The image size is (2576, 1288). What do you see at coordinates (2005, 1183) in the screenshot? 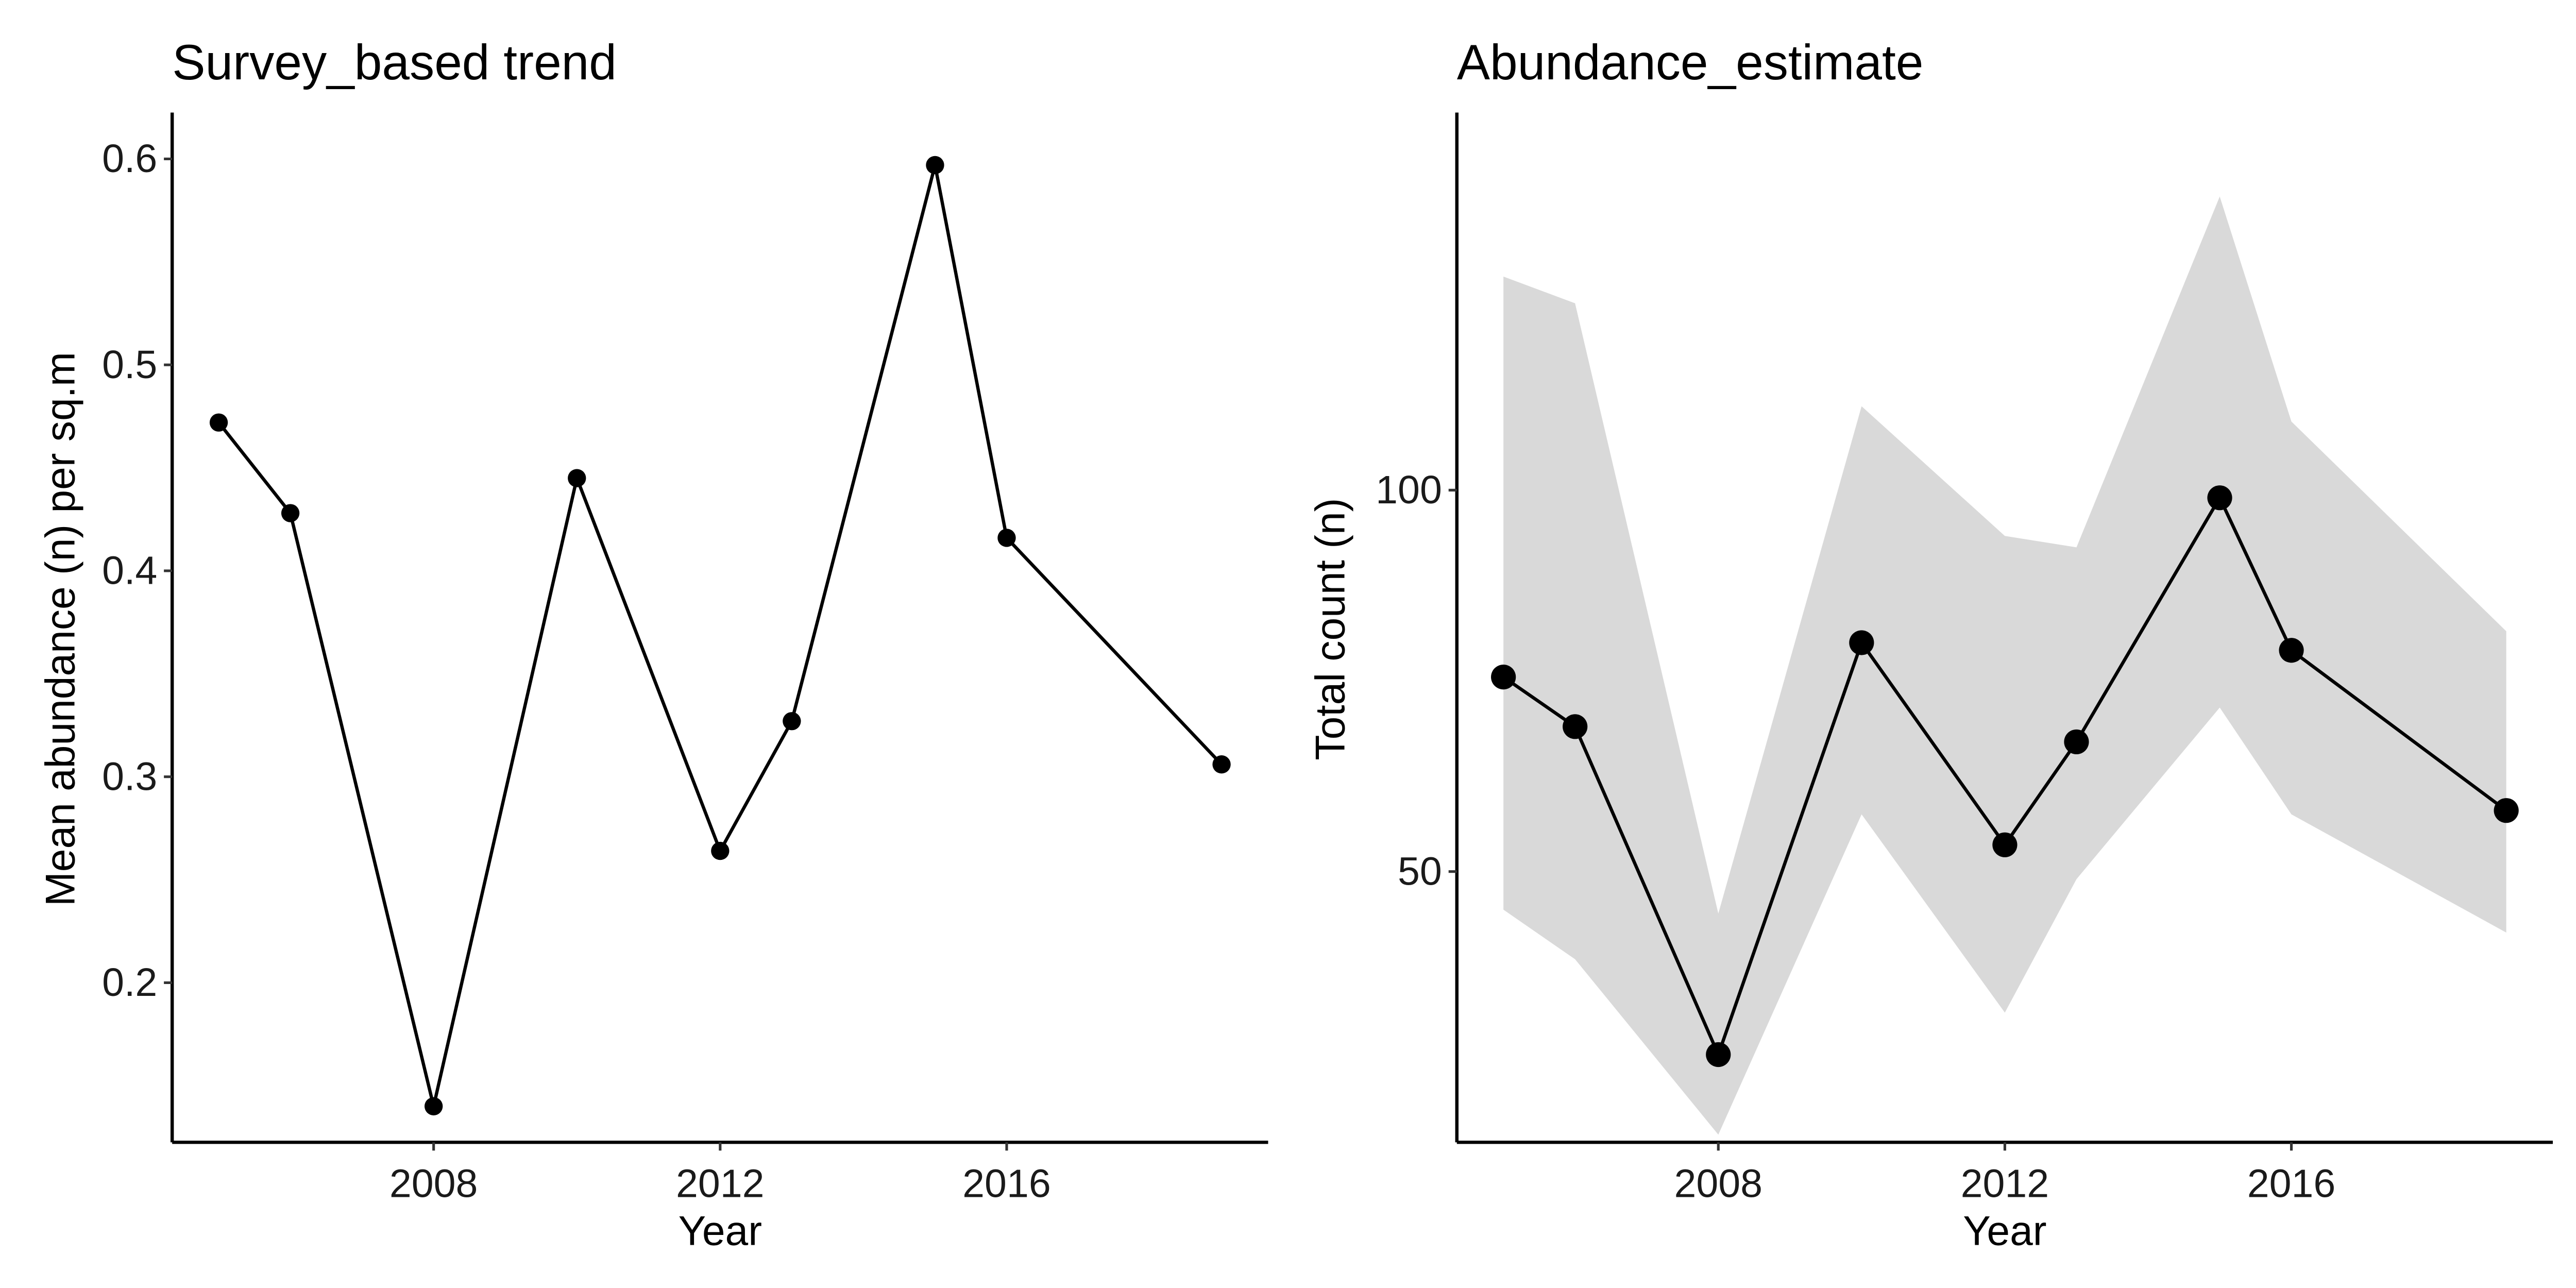
I see `right-chart-x-tick-label: 2012` at bounding box center [2005, 1183].